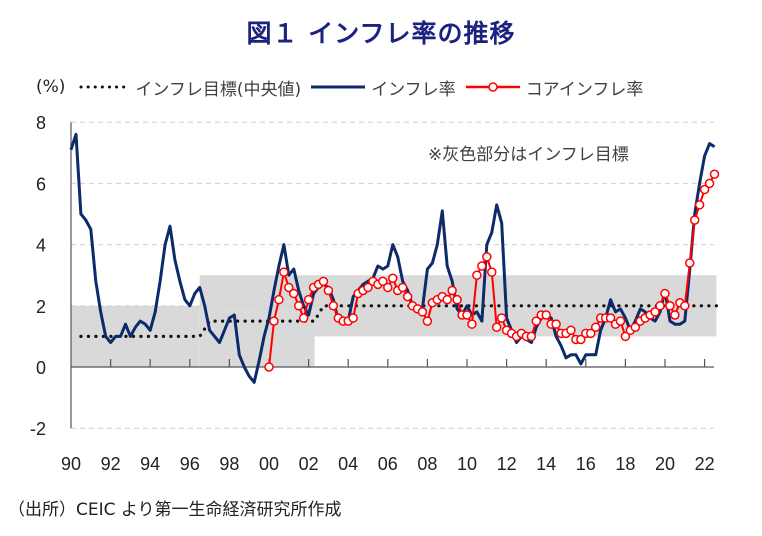 The width and height of the screenshot is (762, 536). What do you see at coordinates (705, 464) in the screenshot?
I see `x-tick-label: 22` at bounding box center [705, 464].